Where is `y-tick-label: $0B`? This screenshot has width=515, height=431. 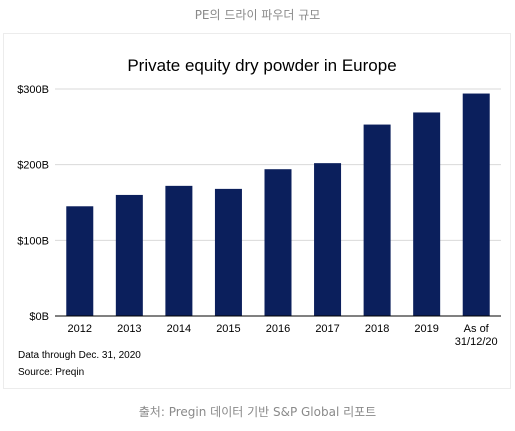
y-tick-label: $0B is located at coordinates (39, 317).